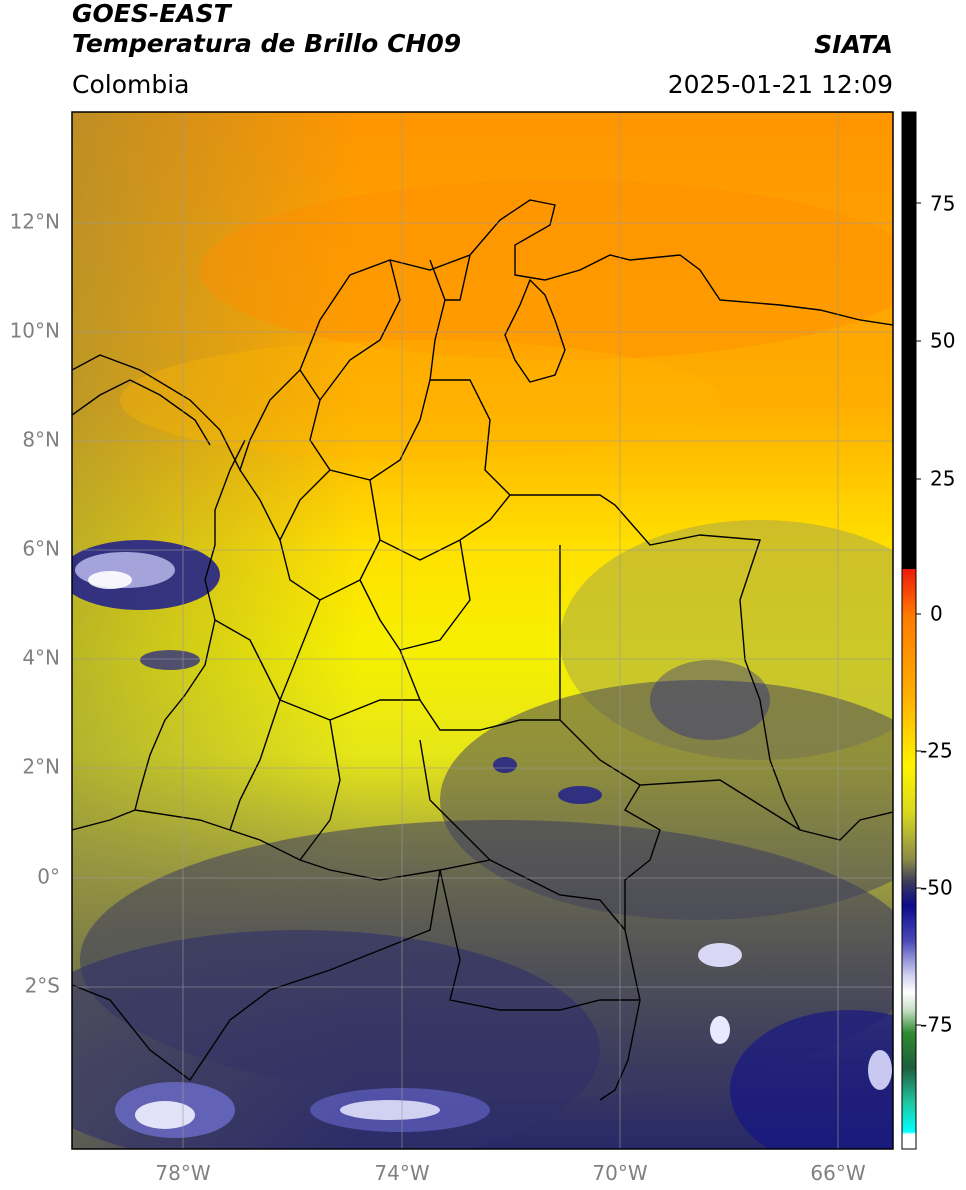  I want to click on lat-label-12n: 12°N, so click(35, 222).